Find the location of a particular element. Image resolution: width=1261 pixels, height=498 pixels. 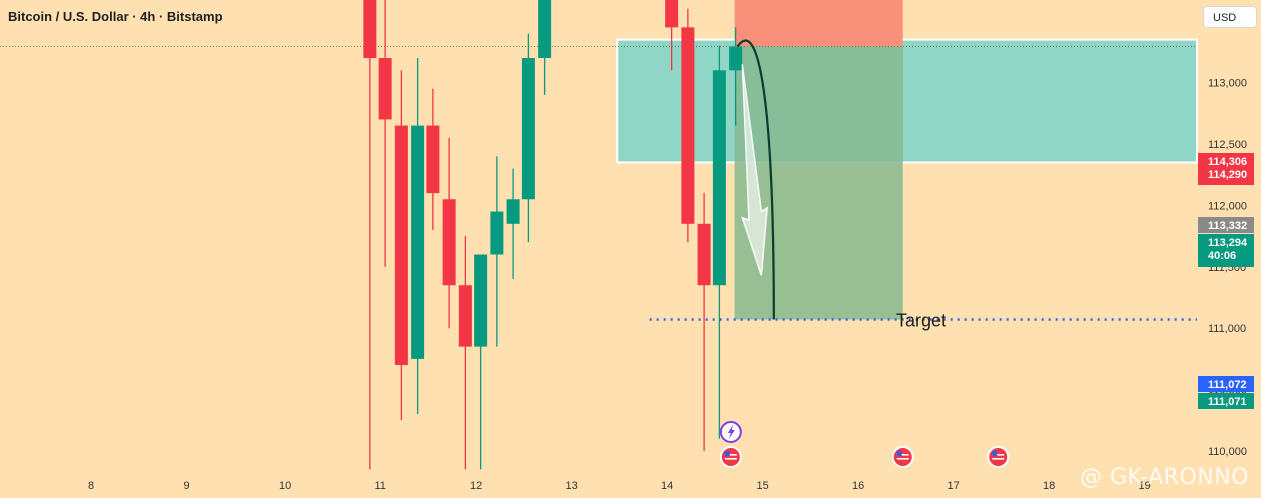

us-event-flag-icon-2-canton is located at coordinates (899, 453).